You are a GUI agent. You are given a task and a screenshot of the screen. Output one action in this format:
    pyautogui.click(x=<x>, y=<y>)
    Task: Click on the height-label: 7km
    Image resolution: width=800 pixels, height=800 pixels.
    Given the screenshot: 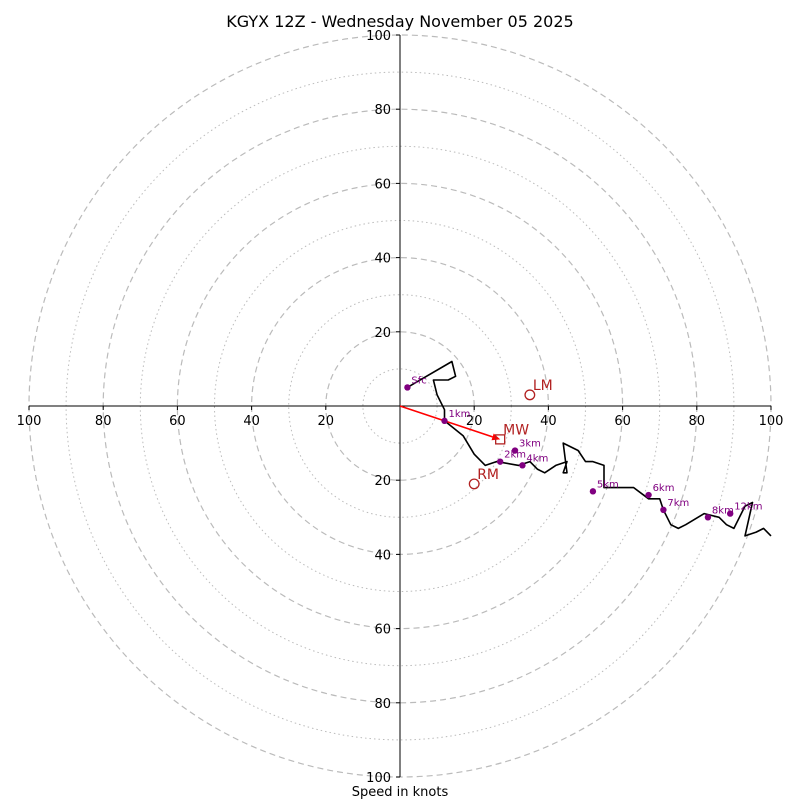 What is the action you would take?
    pyautogui.click(x=678, y=503)
    